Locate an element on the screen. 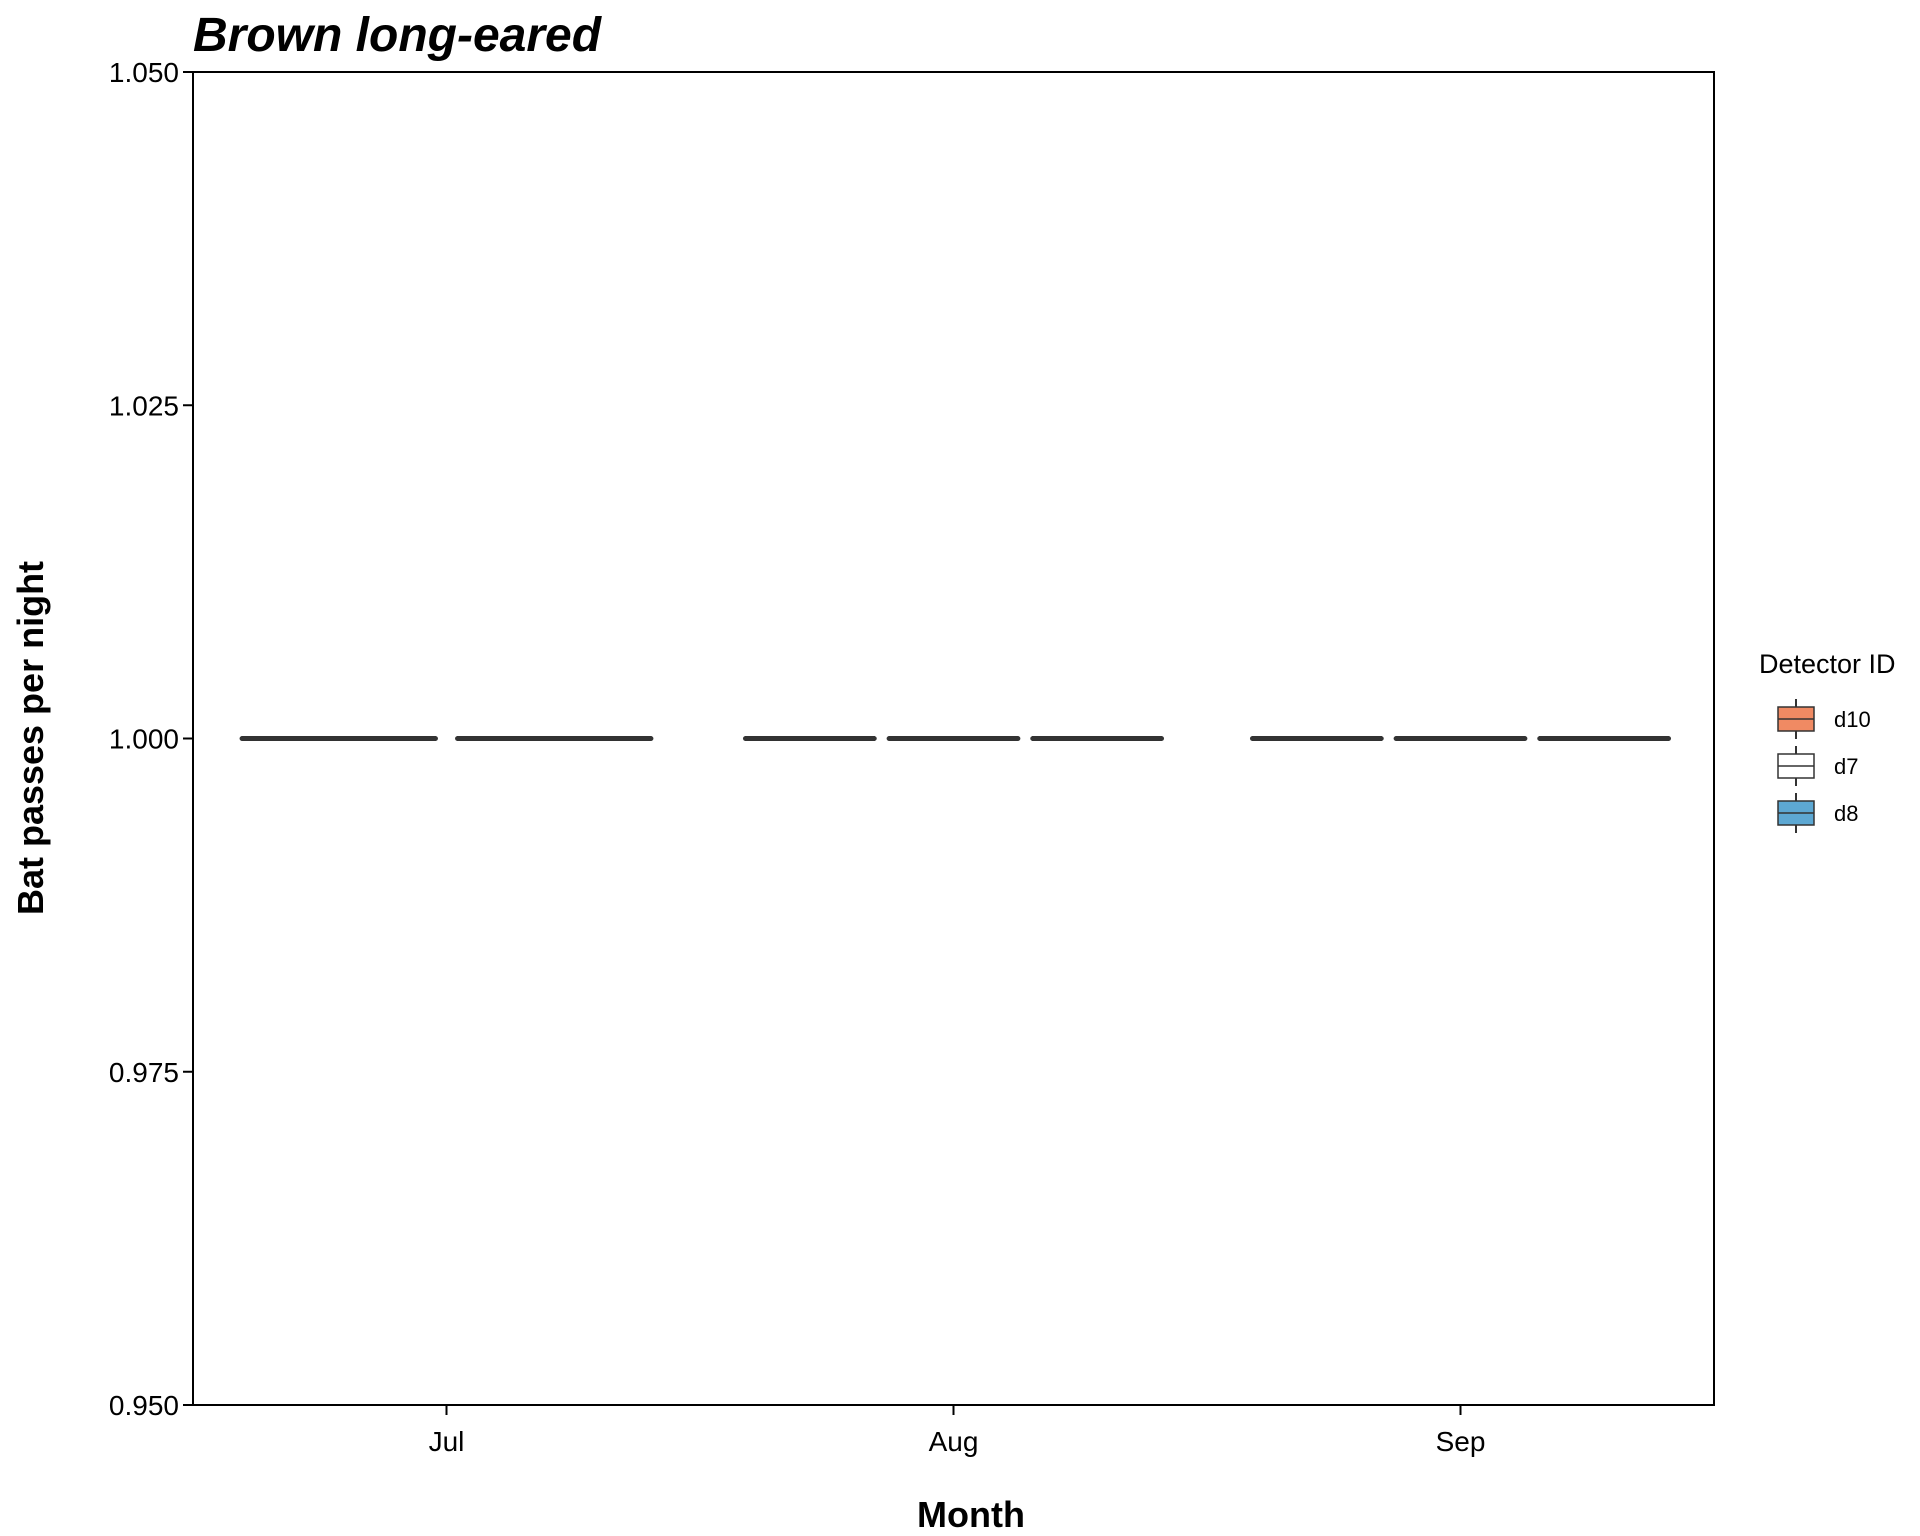  x-tick-label: Aug is located at coordinates (954, 1441).